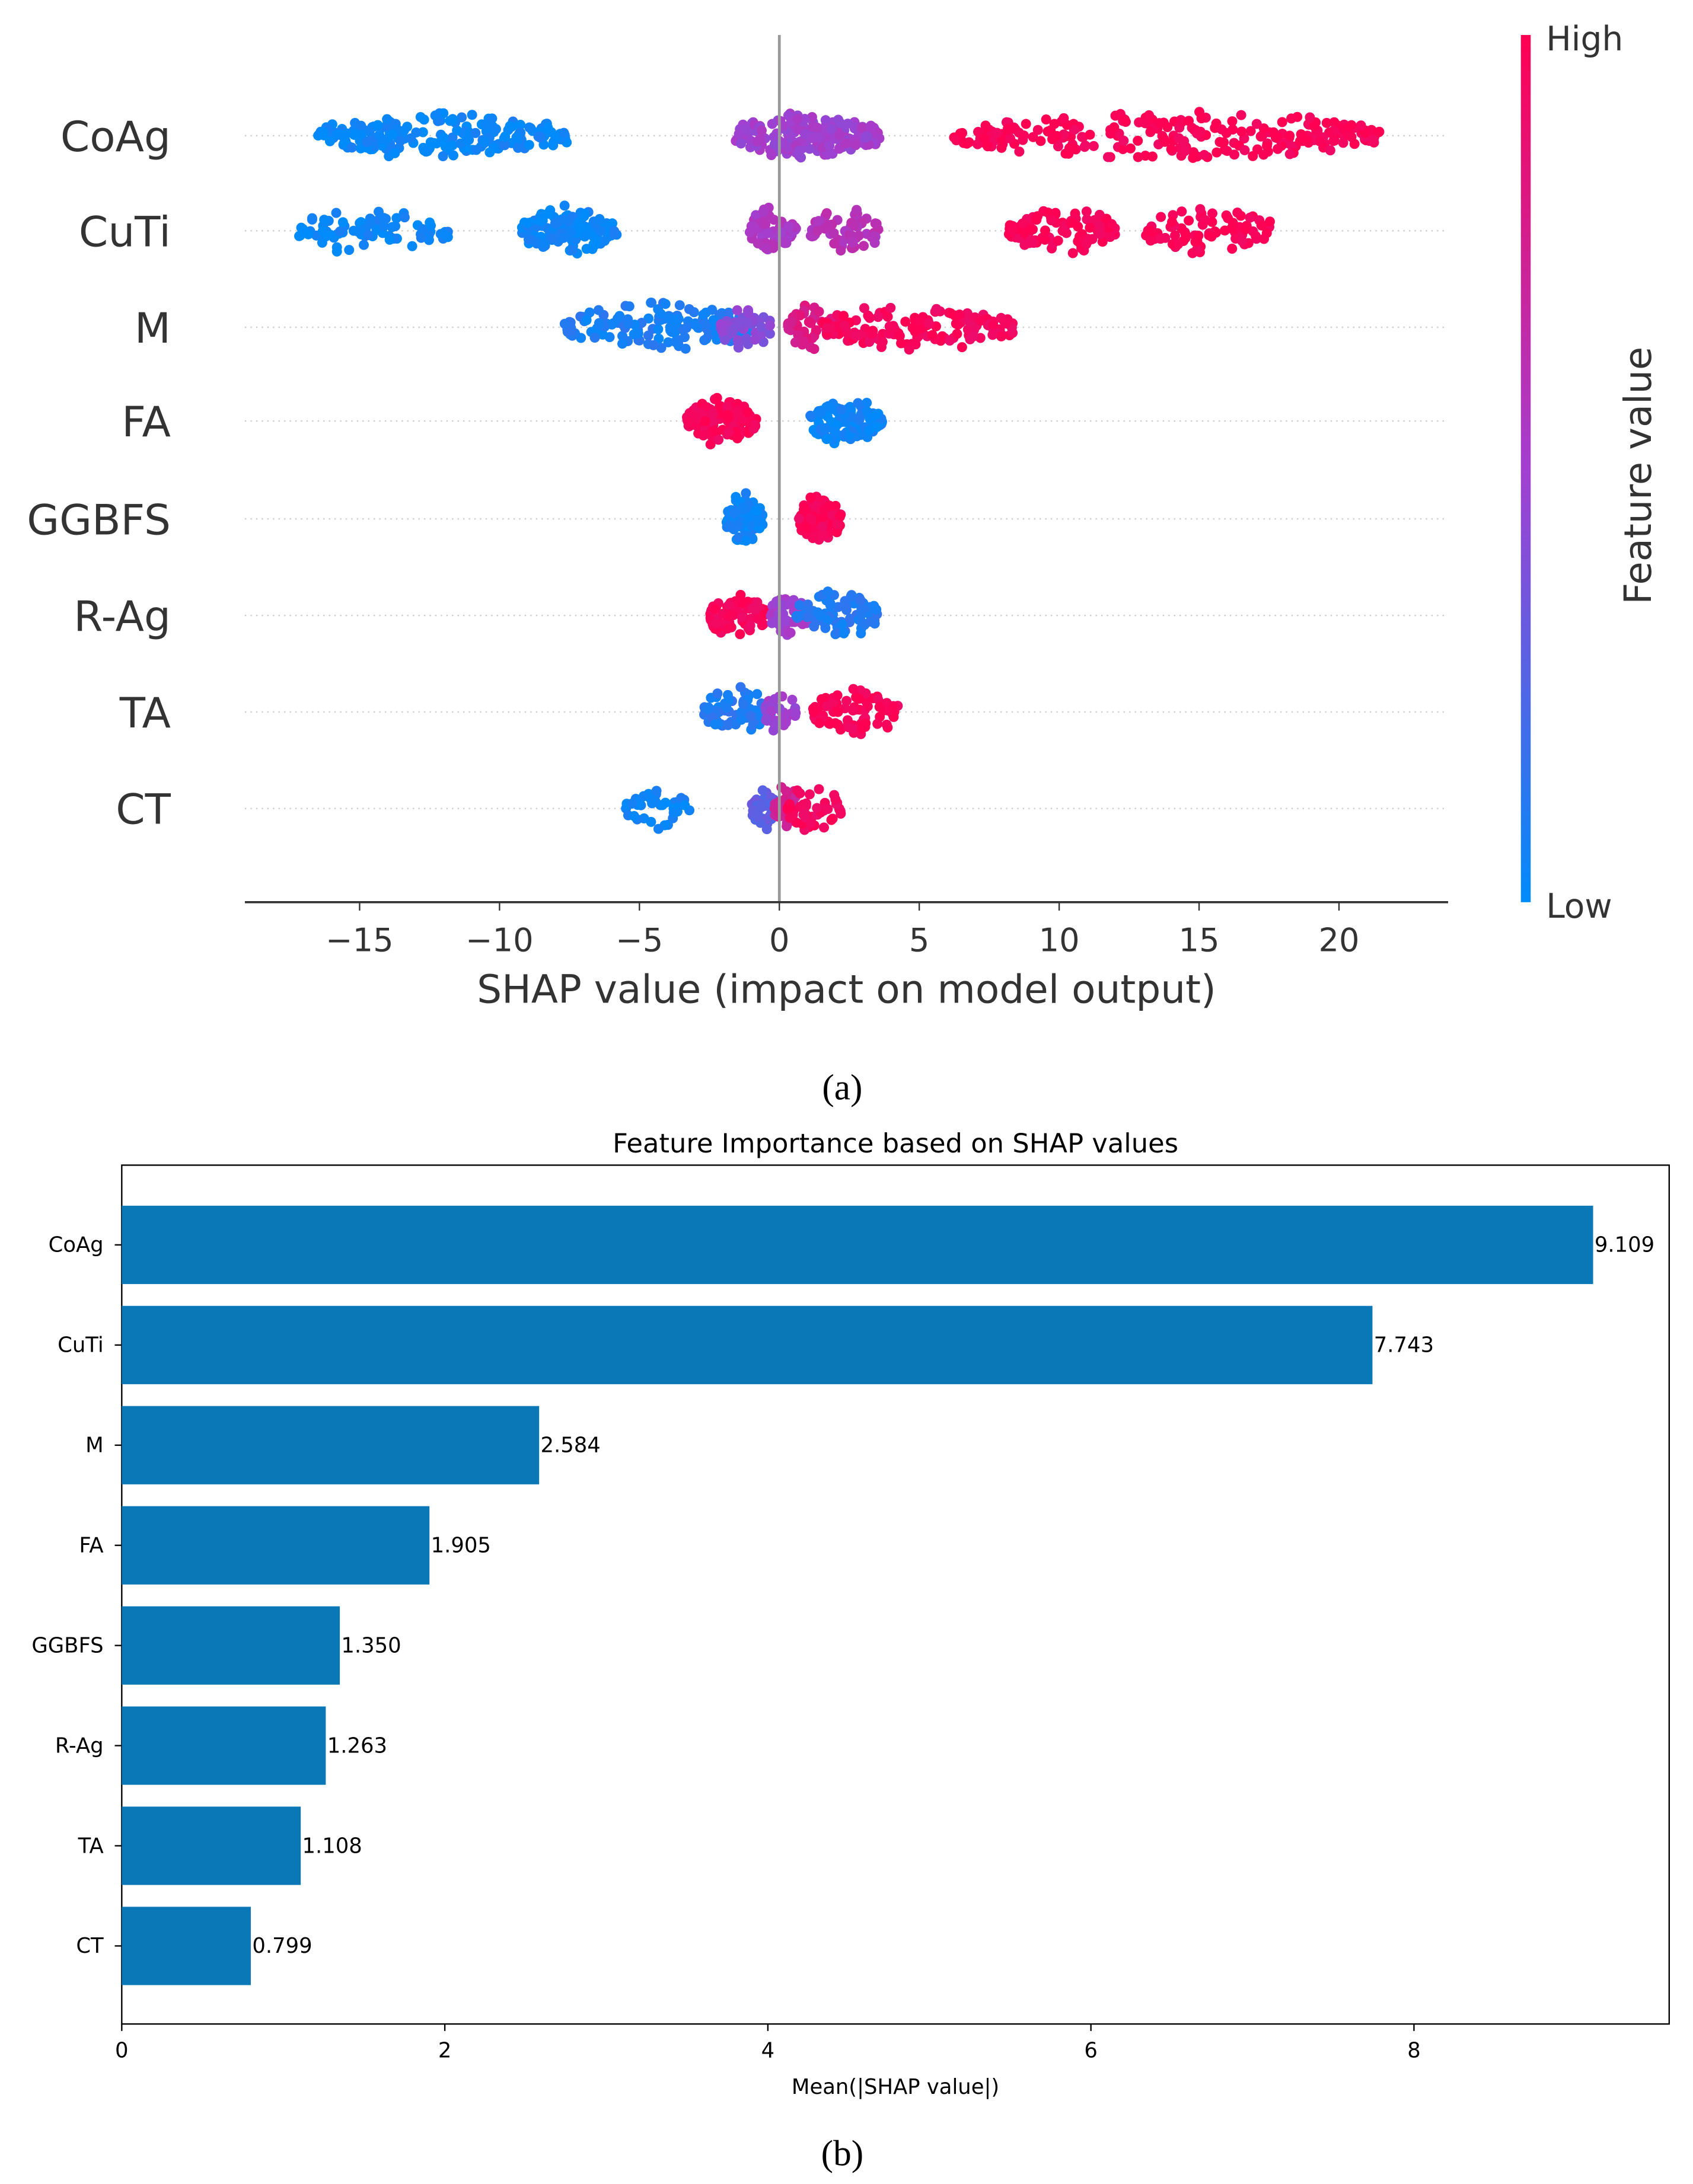 The height and width of the screenshot is (2184, 1693). What do you see at coordinates (282, 1946) in the screenshot?
I see `bar-value-label: 0.799` at bounding box center [282, 1946].